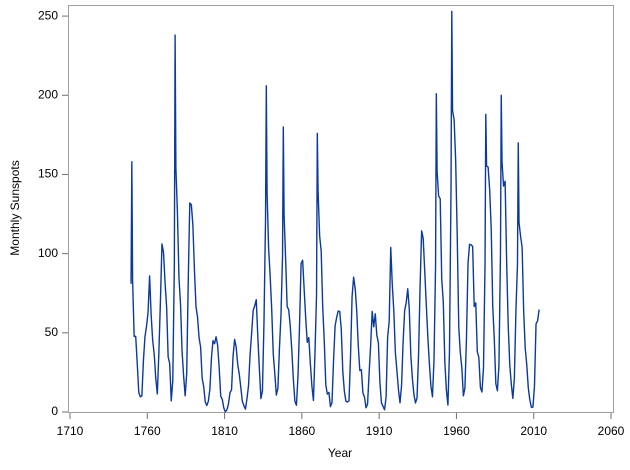 This screenshot has height=470, width=630. Describe the element at coordinates (15, 207) in the screenshot. I see `y-axis-label: Monthly Sunspots` at that location.